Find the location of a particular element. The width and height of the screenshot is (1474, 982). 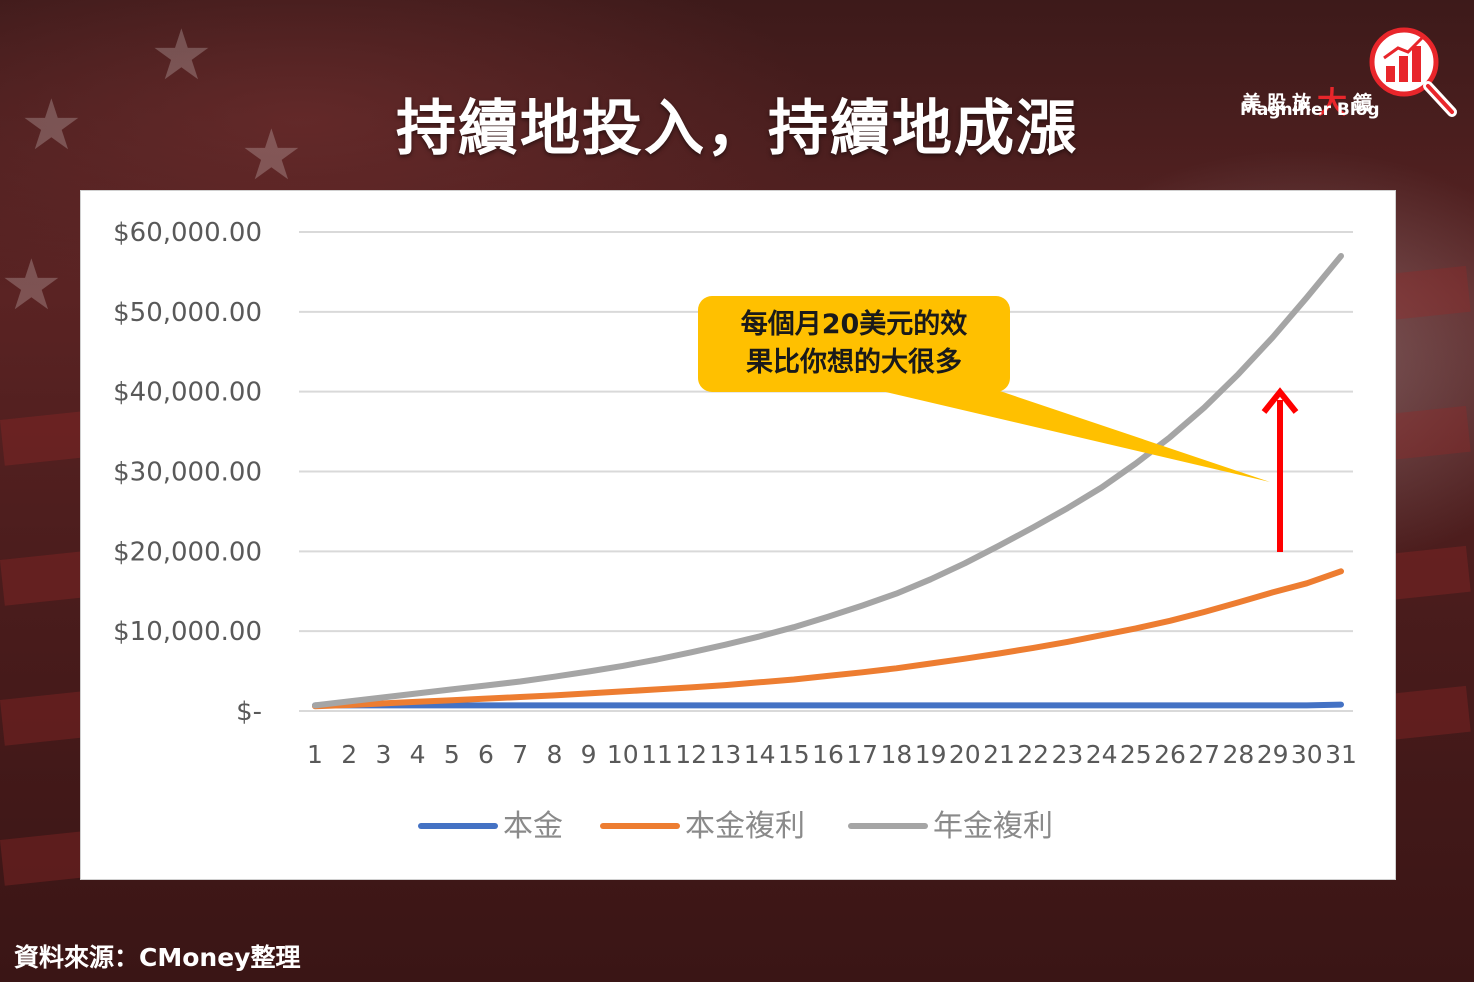

x-tick-label: 10 is located at coordinates (623, 754).